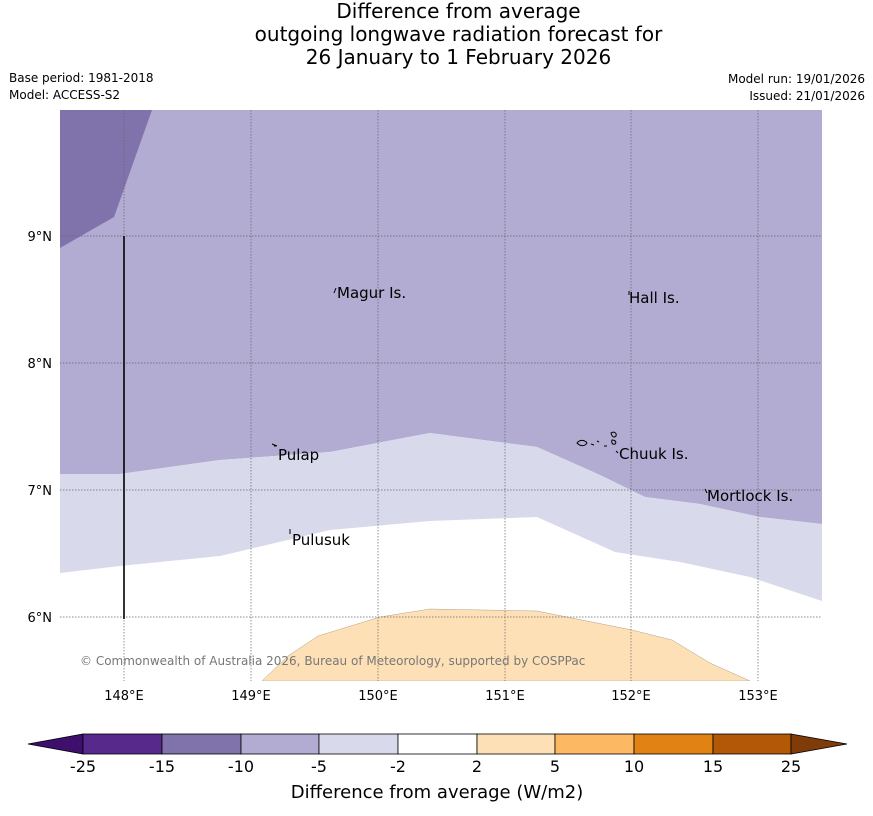 This screenshot has width=873, height=816. Describe the element at coordinates (398, 766) in the screenshot. I see `colorbar-tick-5: -2` at that location.